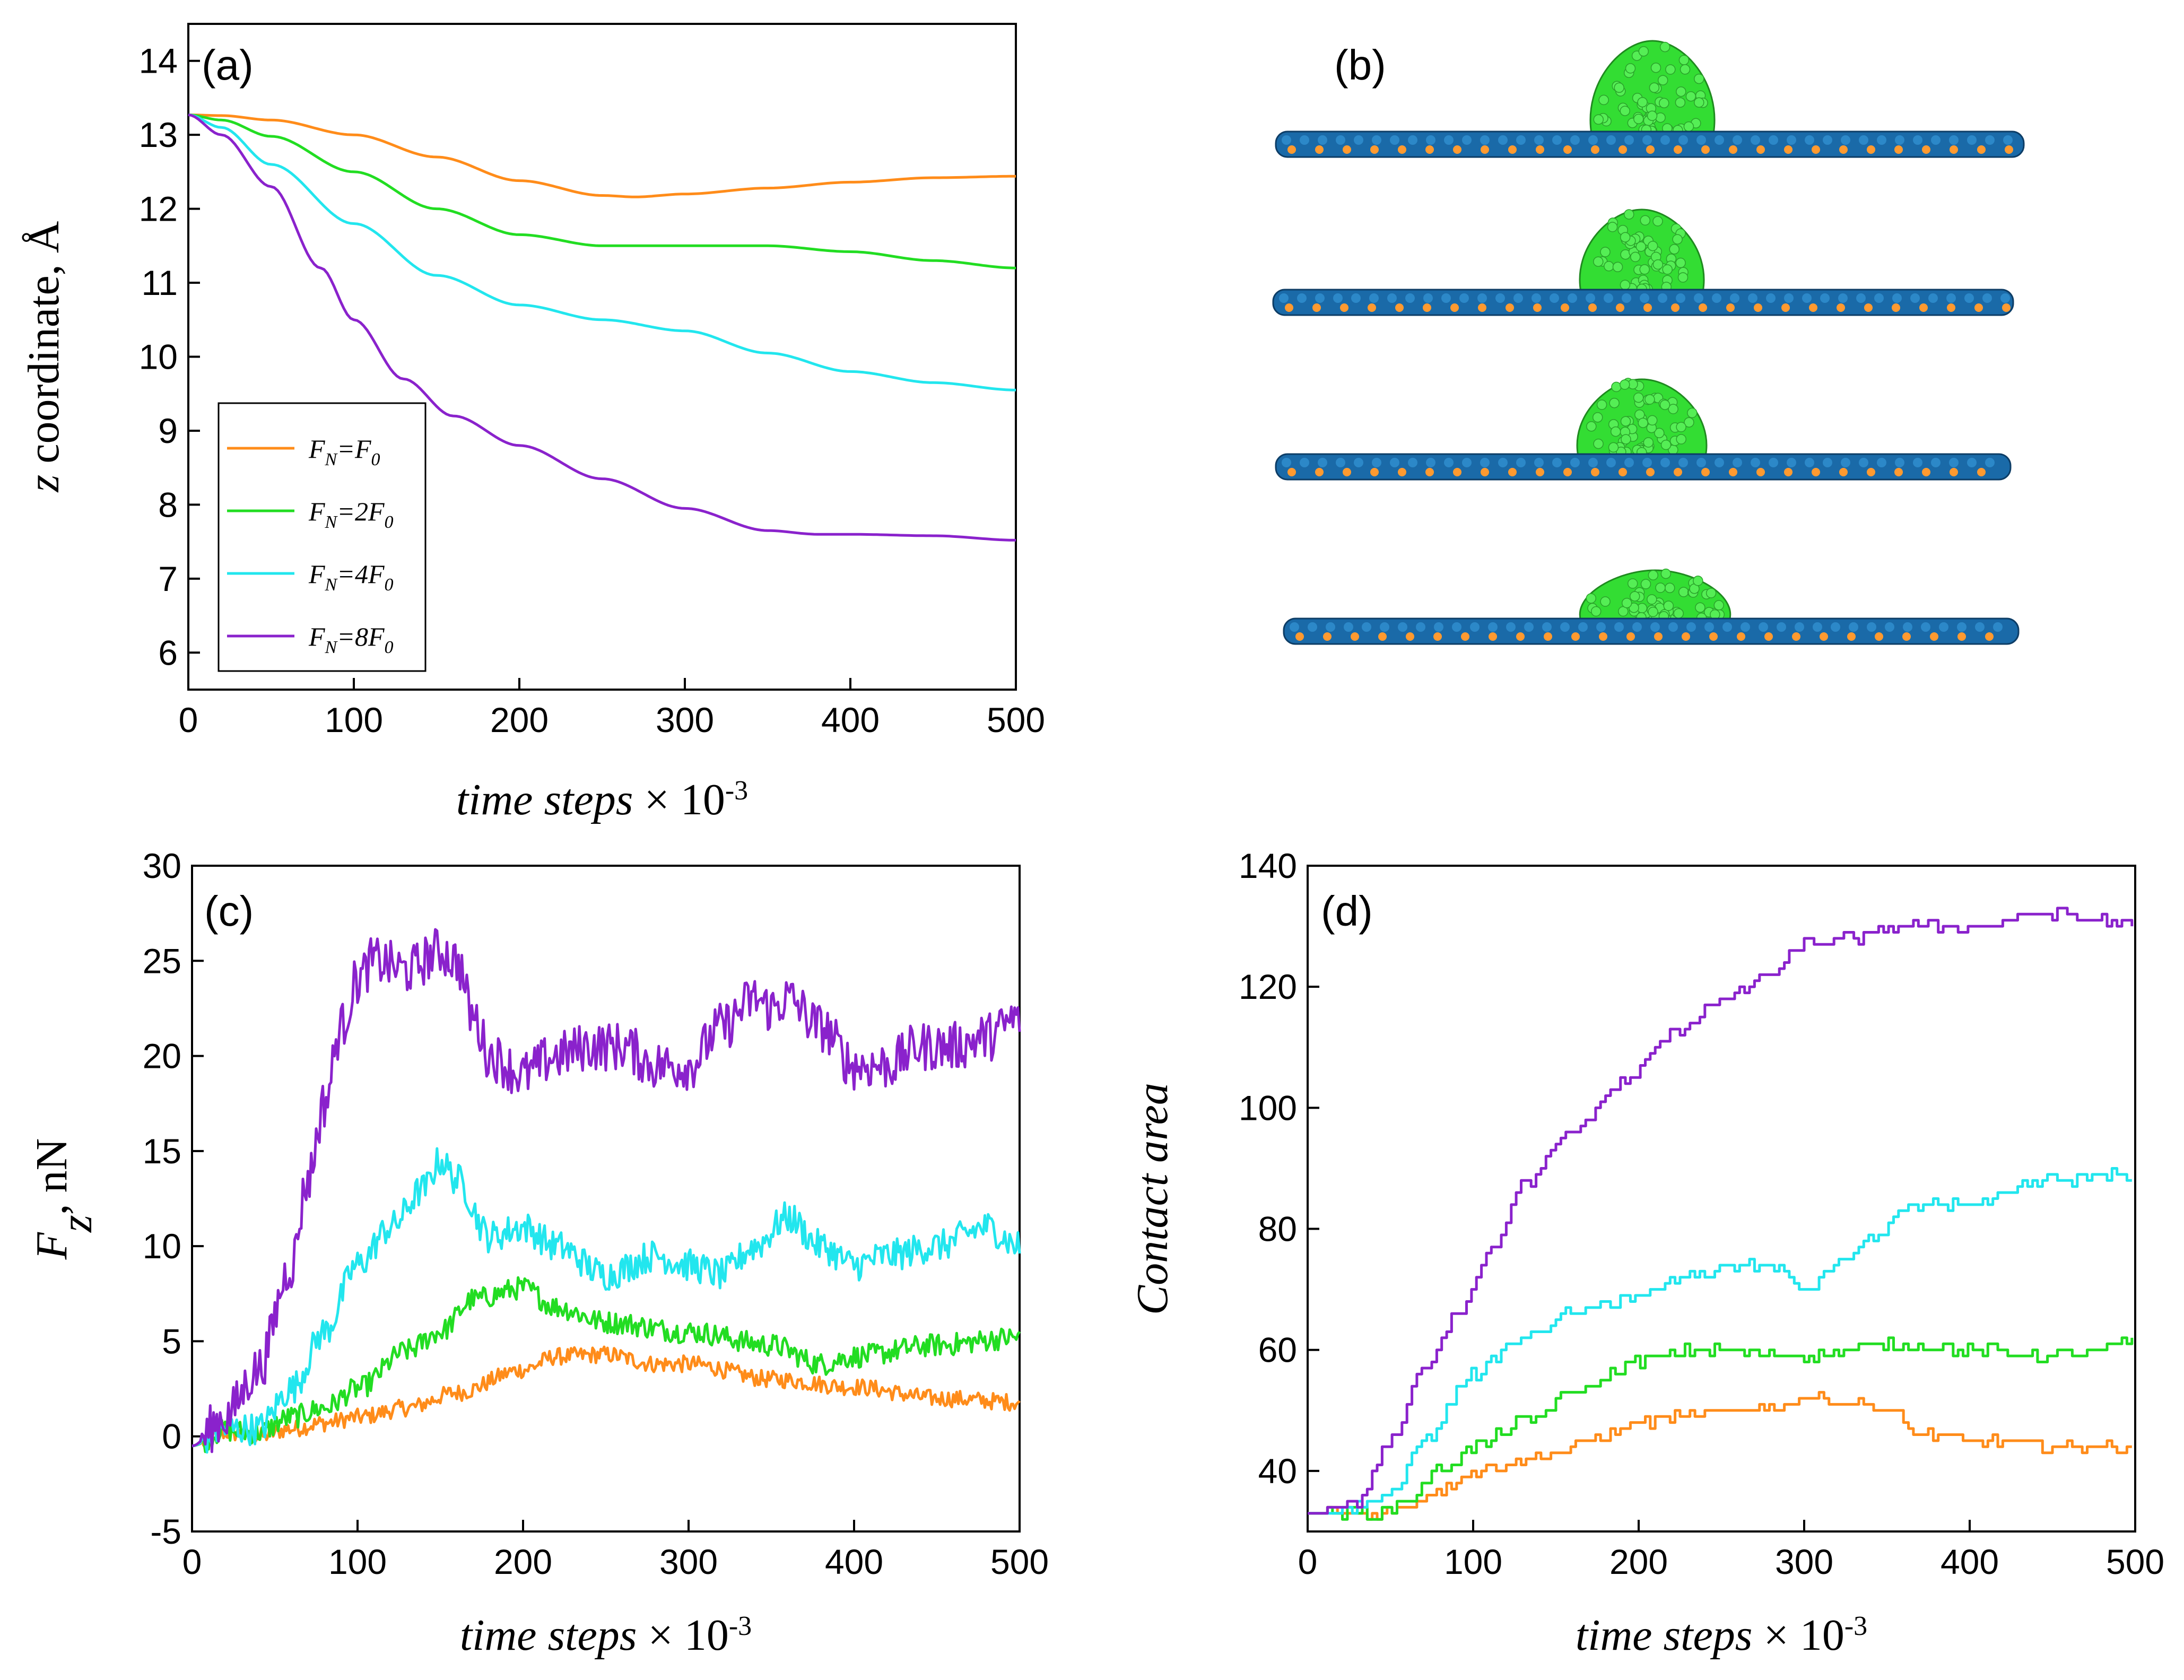 The image size is (2184, 1680). Describe the element at coordinates (158, 209) in the screenshot. I see `y-tick-label: 12` at that location.